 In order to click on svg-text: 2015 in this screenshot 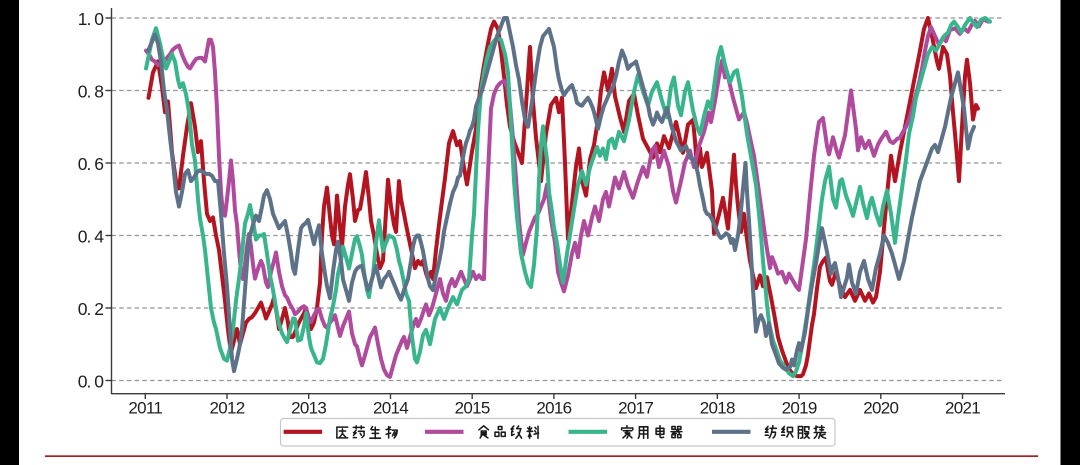, I will do `click(472, 408)`.